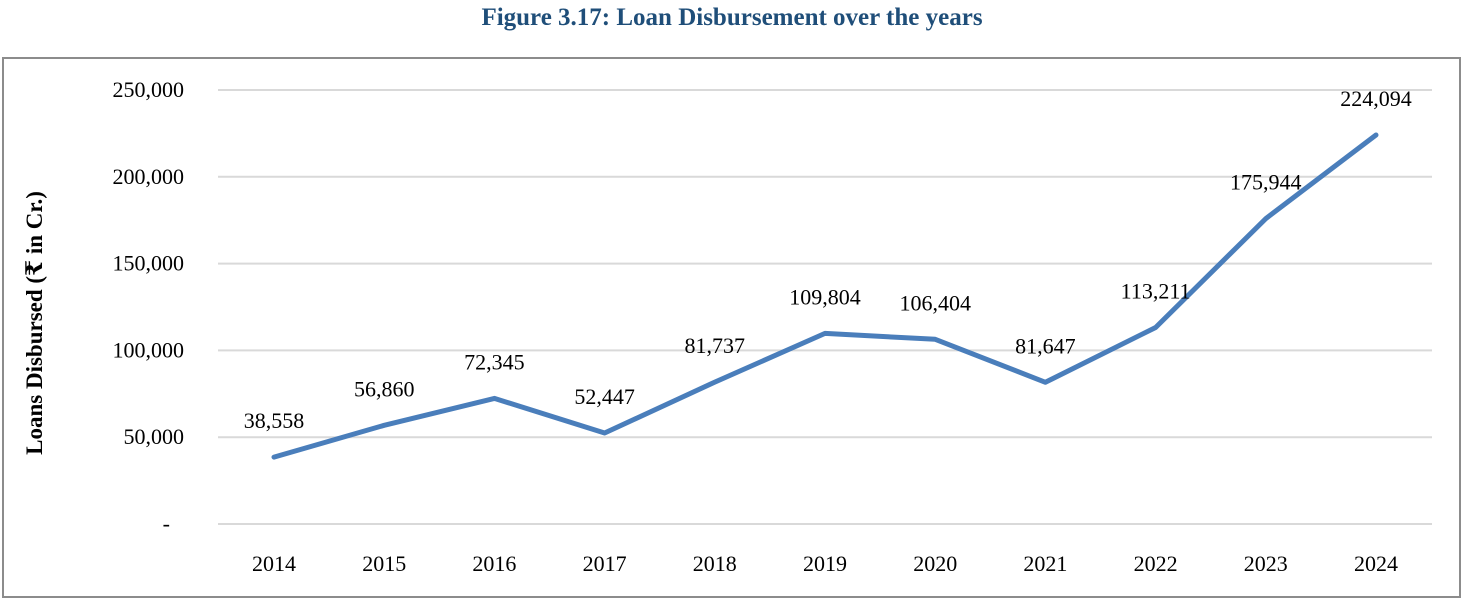 The image size is (1464, 601). Describe the element at coordinates (1045, 563) in the screenshot. I see `x-tick-label: 2021` at that location.